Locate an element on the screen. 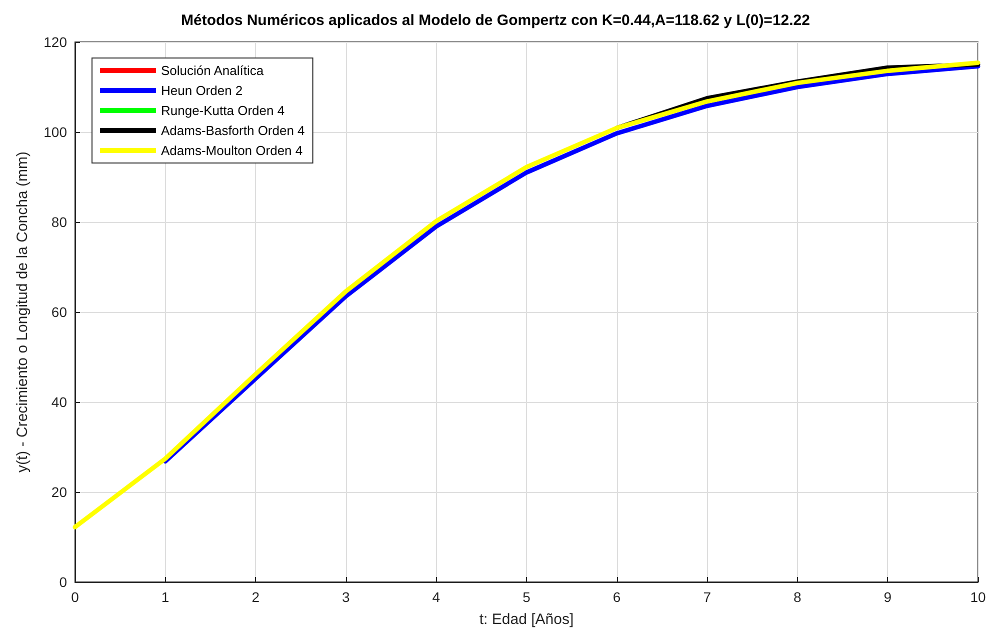 The image size is (991, 637). y-tick-label: 20 is located at coordinates (59, 492).